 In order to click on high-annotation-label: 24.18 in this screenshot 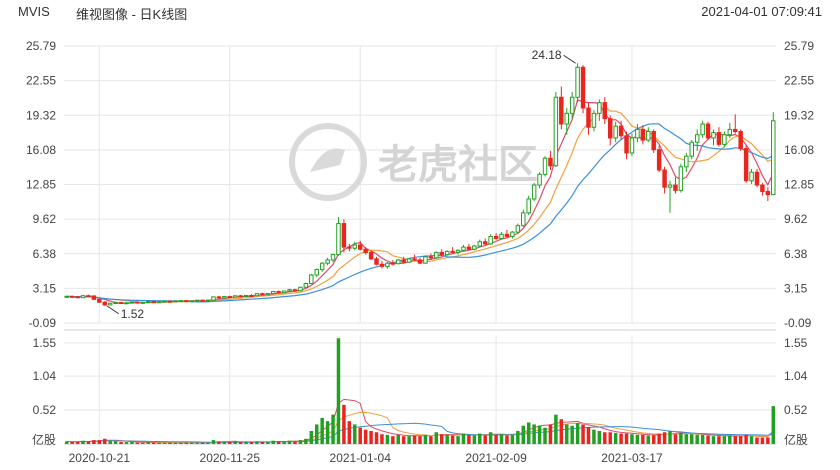, I will do `click(547, 55)`.